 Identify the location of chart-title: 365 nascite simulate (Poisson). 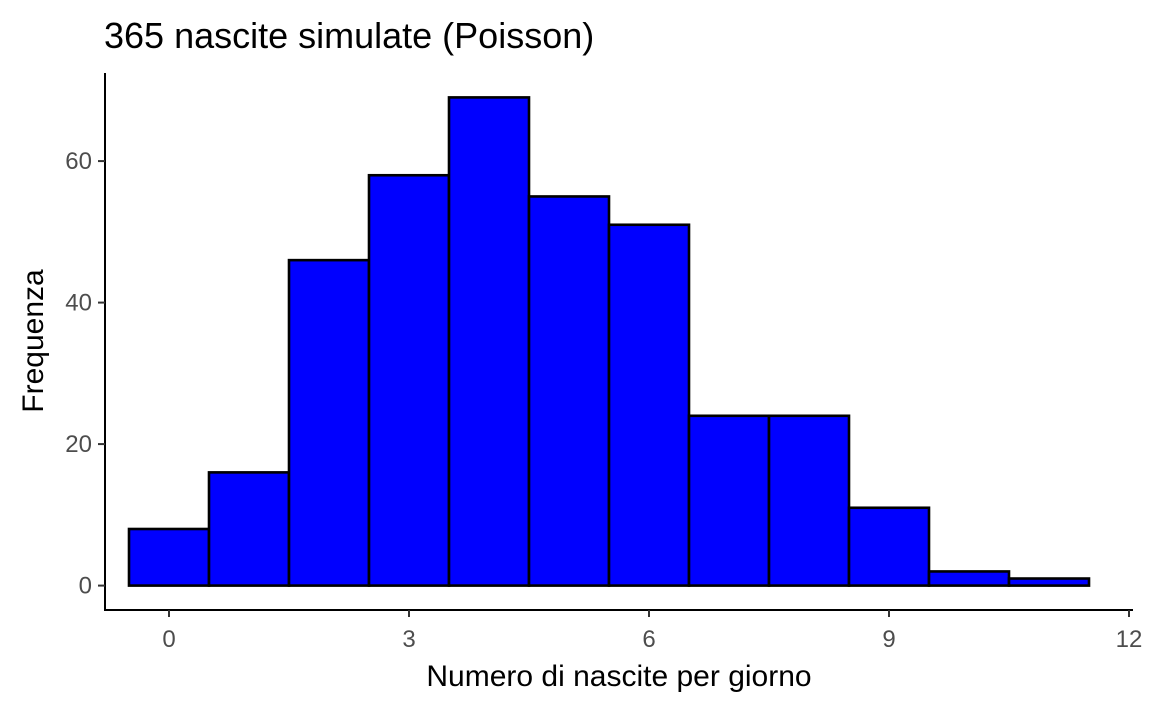
(349, 35).